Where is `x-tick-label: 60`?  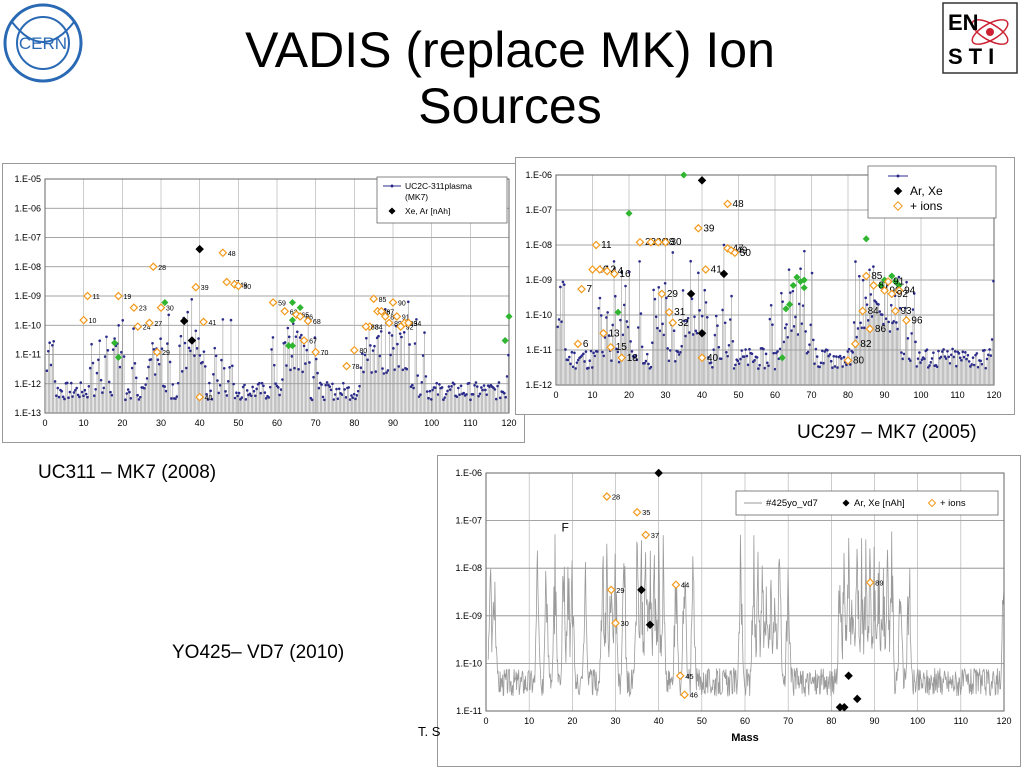 x-tick-label: 60 is located at coordinates (775, 395).